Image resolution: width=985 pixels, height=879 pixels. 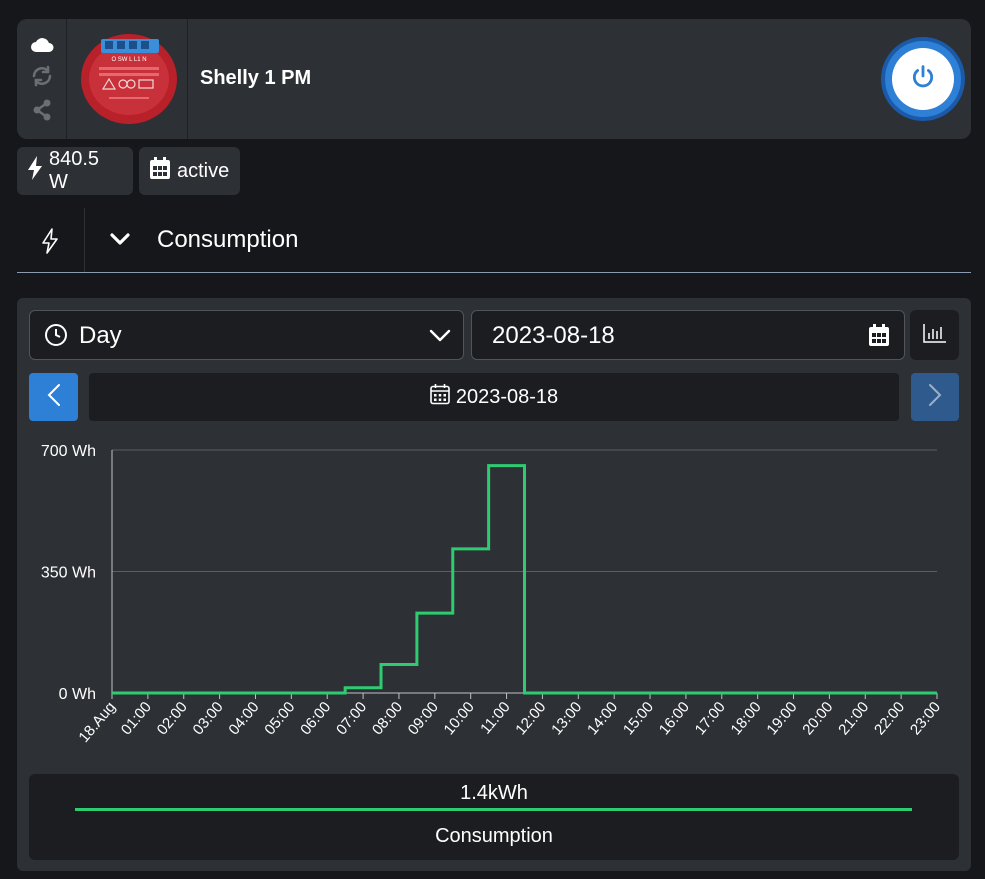 What do you see at coordinates (100, 335) in the screenshot?
I see `period-select-value: Day` at bounding box center [100, 335].